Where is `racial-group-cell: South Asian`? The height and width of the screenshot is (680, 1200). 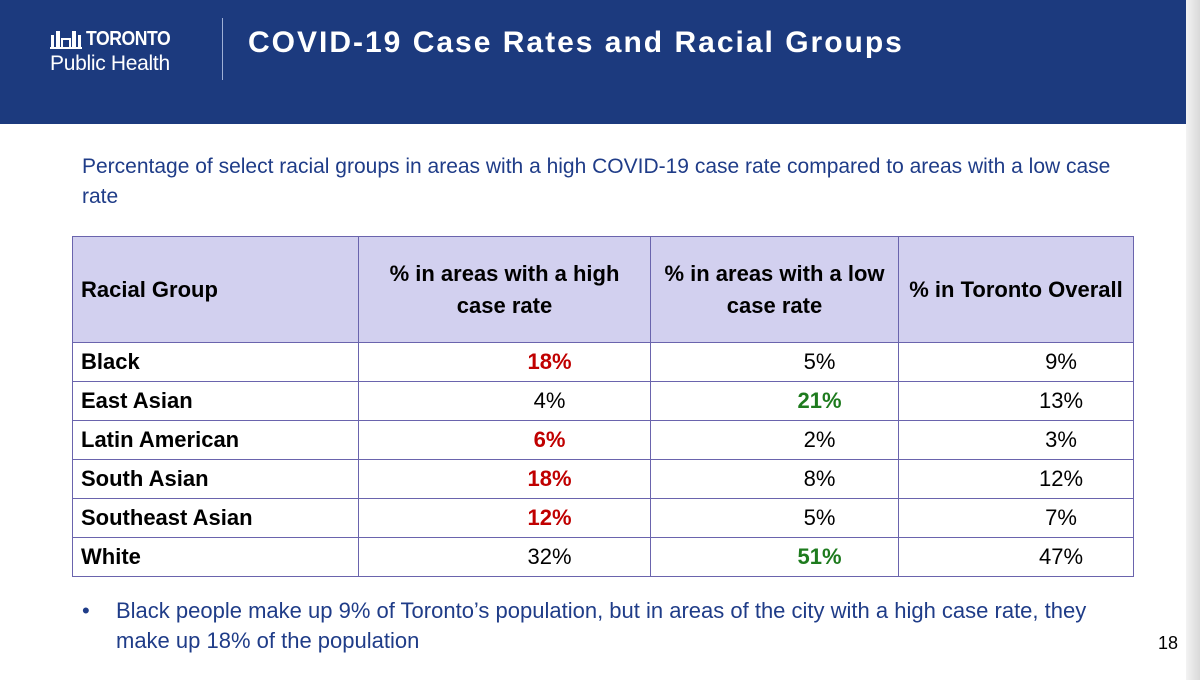 racial-group-cell: South Asian is located at coordinates (215, 479).